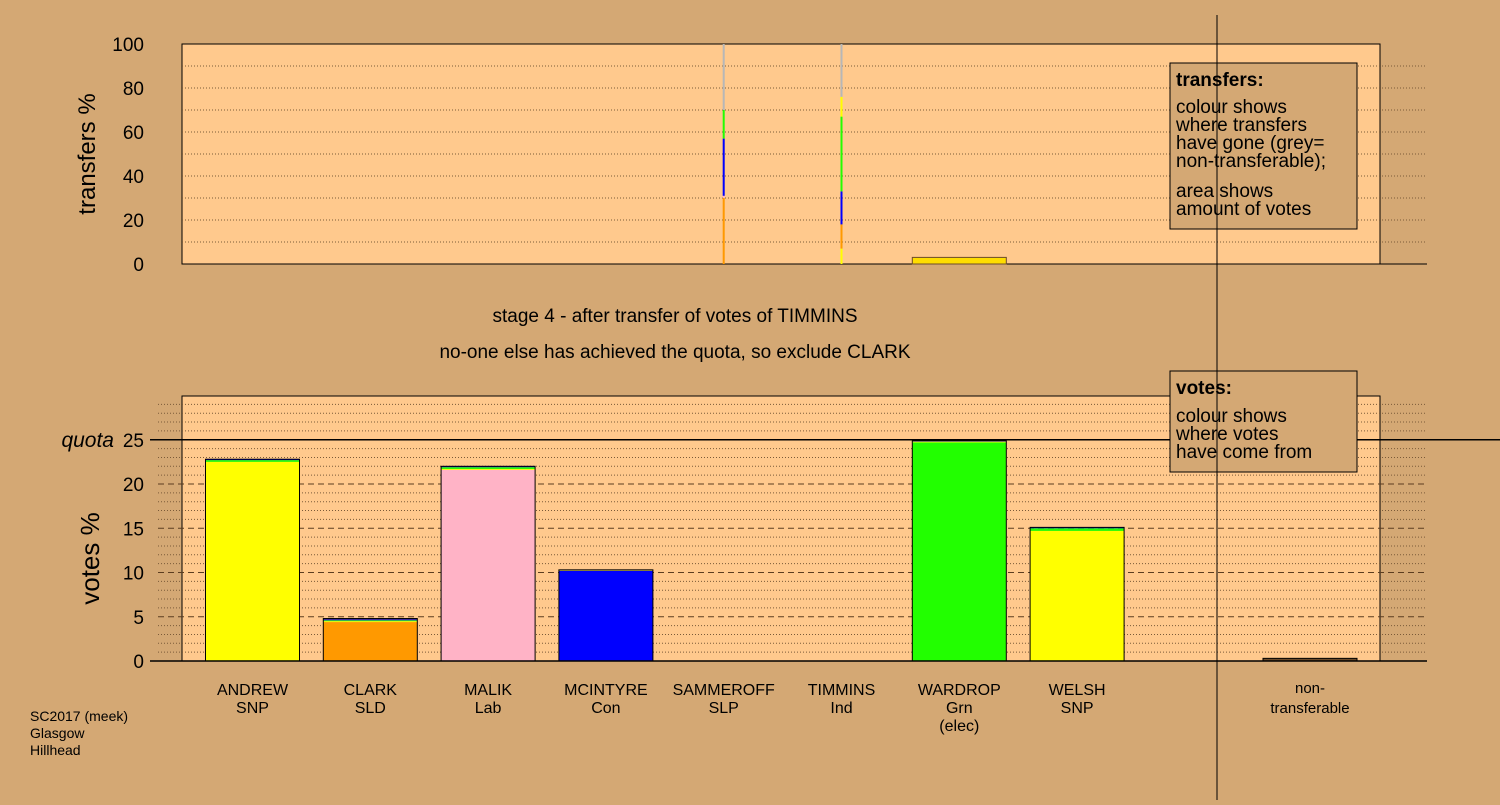 Image resolution: width=1500 pixels, height=805 pixels. Describe the element at coordinates (959, 708) in the screenshot. I see `candidate-party: Grn` at that location.